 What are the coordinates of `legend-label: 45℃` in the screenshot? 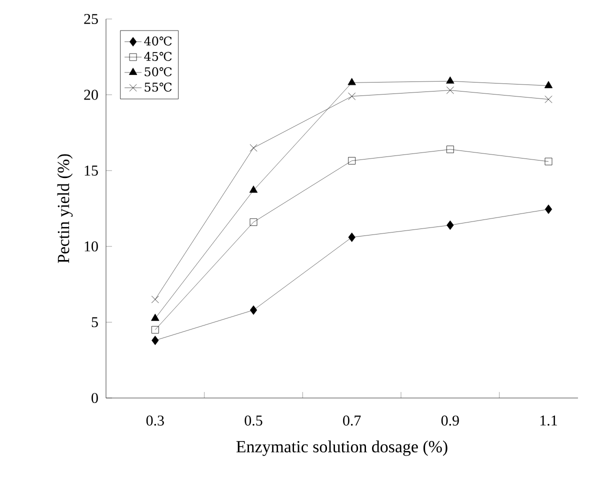 It's located at (158, 56).